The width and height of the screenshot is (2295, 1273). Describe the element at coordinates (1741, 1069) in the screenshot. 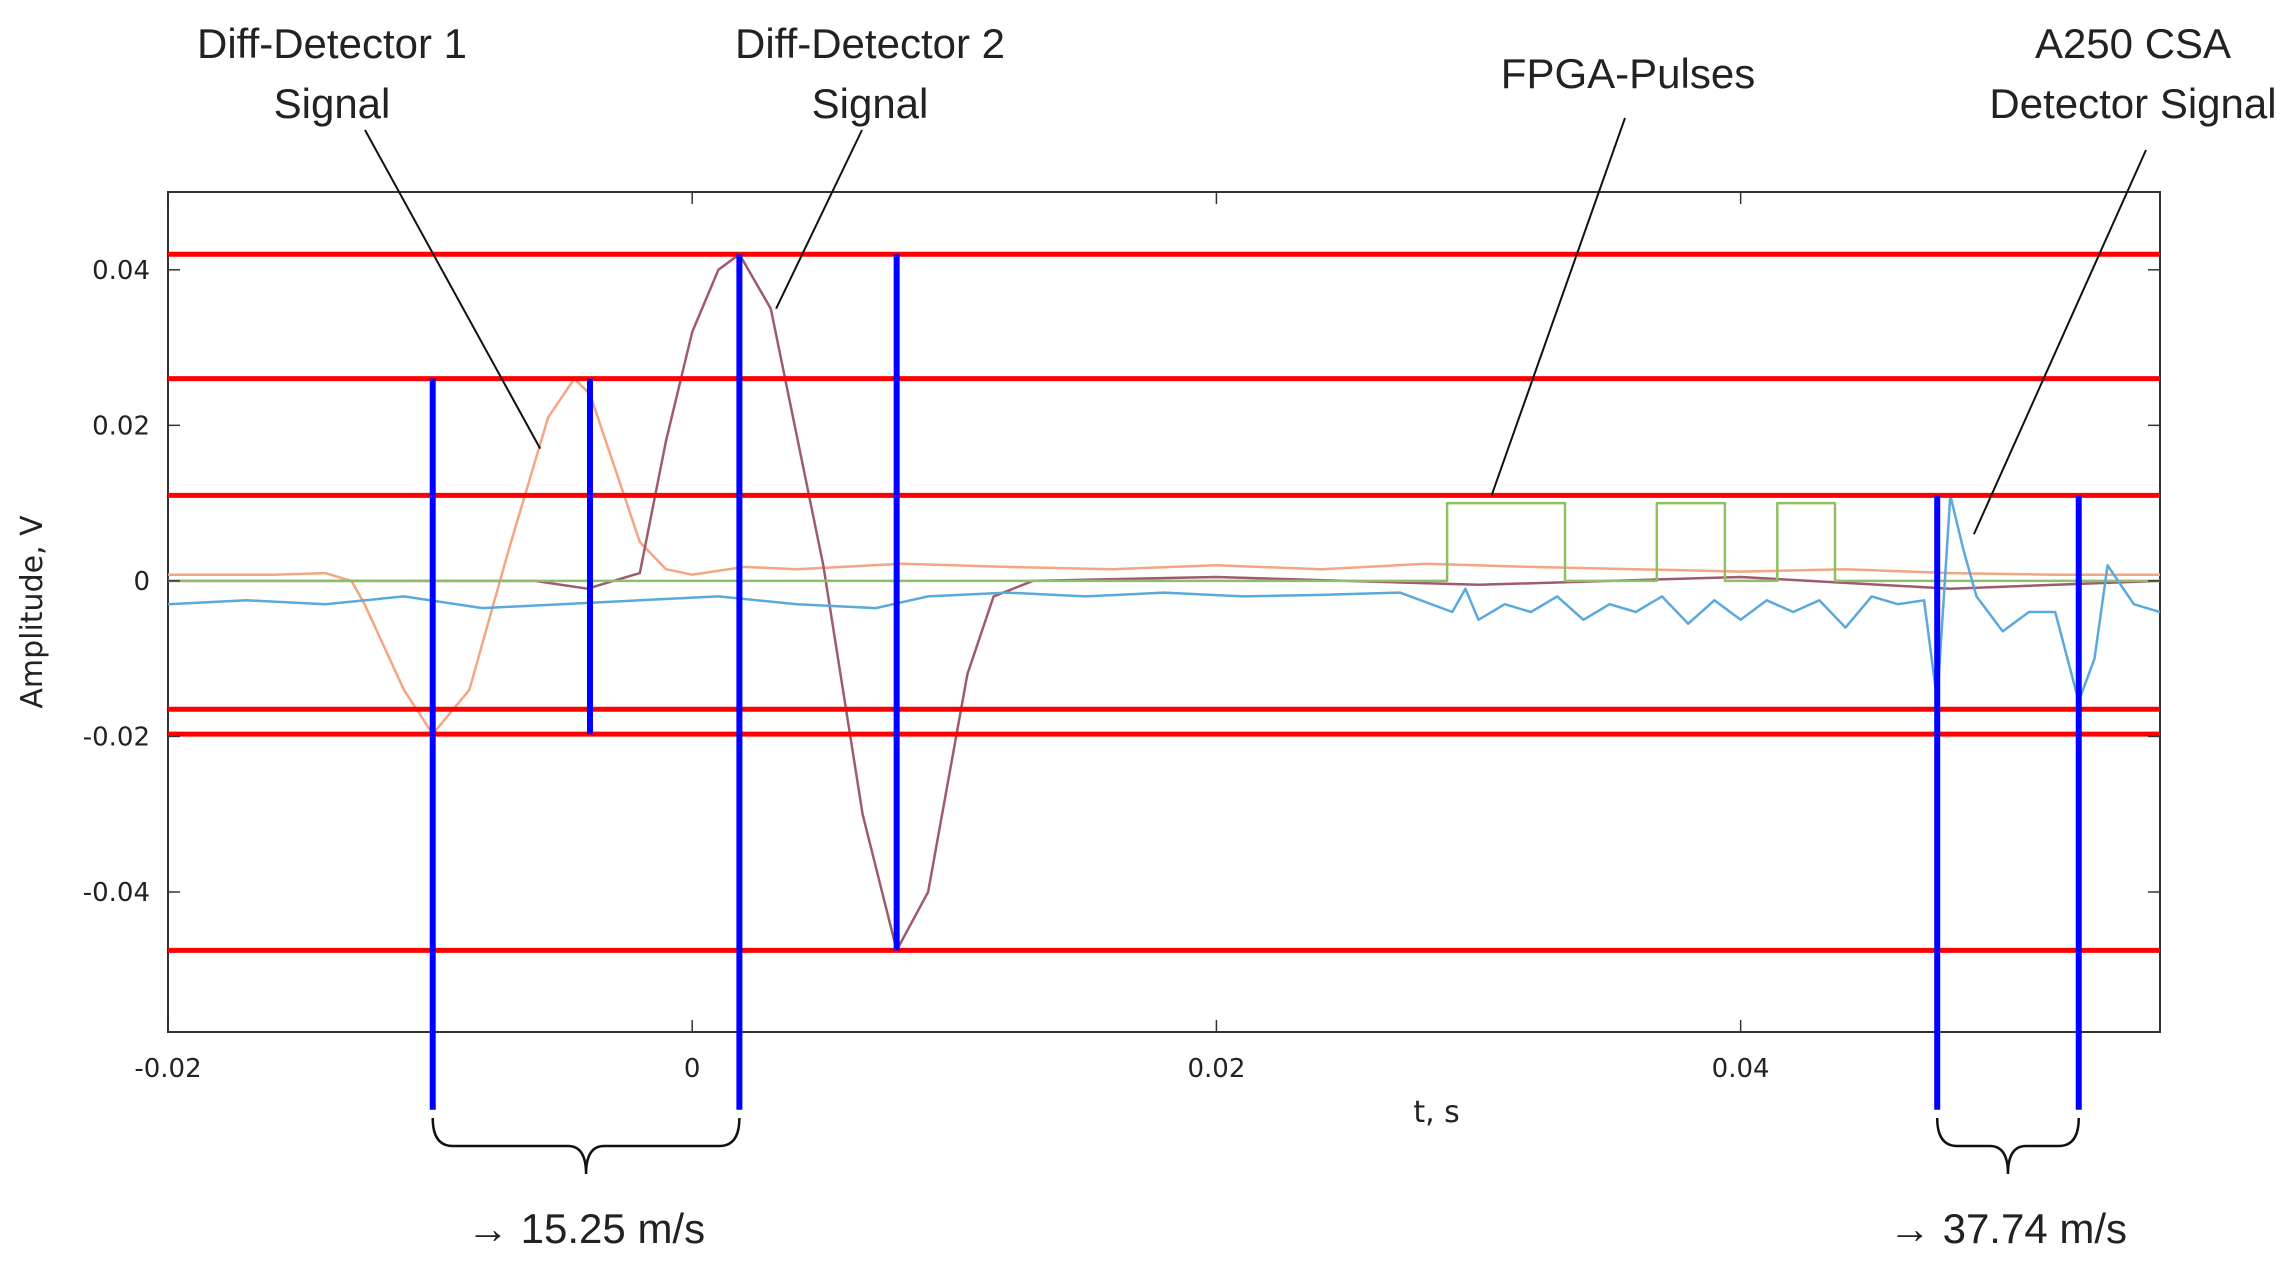

I see `x-tick-label: 0.04` at that location.